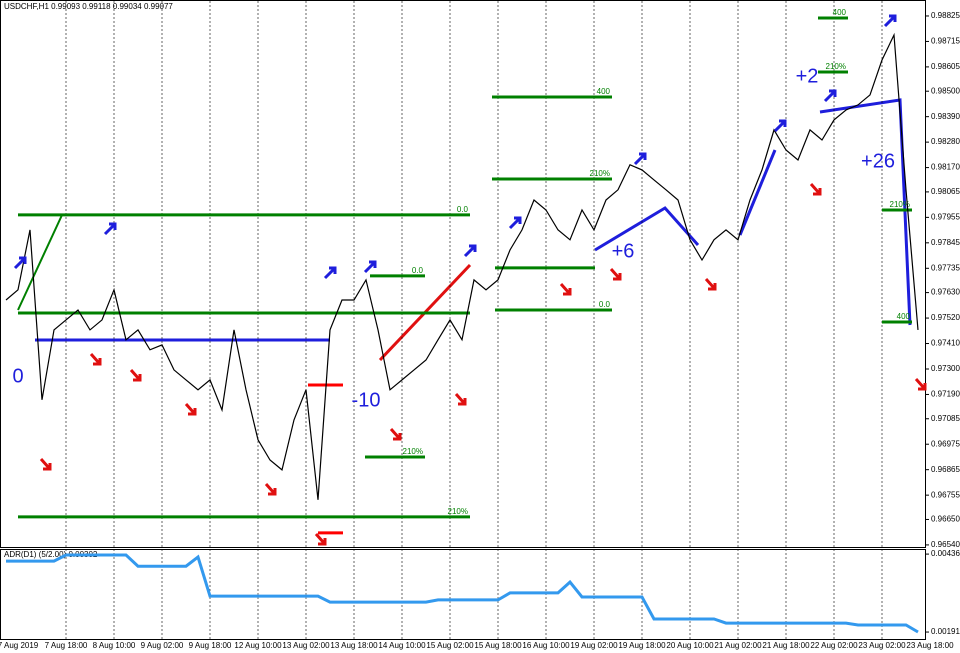 The image size is (960, 653). What do you see at coordinates (623, 251) in the screenshot?
I see `annotation: +6` at bounding box center [623, 251].